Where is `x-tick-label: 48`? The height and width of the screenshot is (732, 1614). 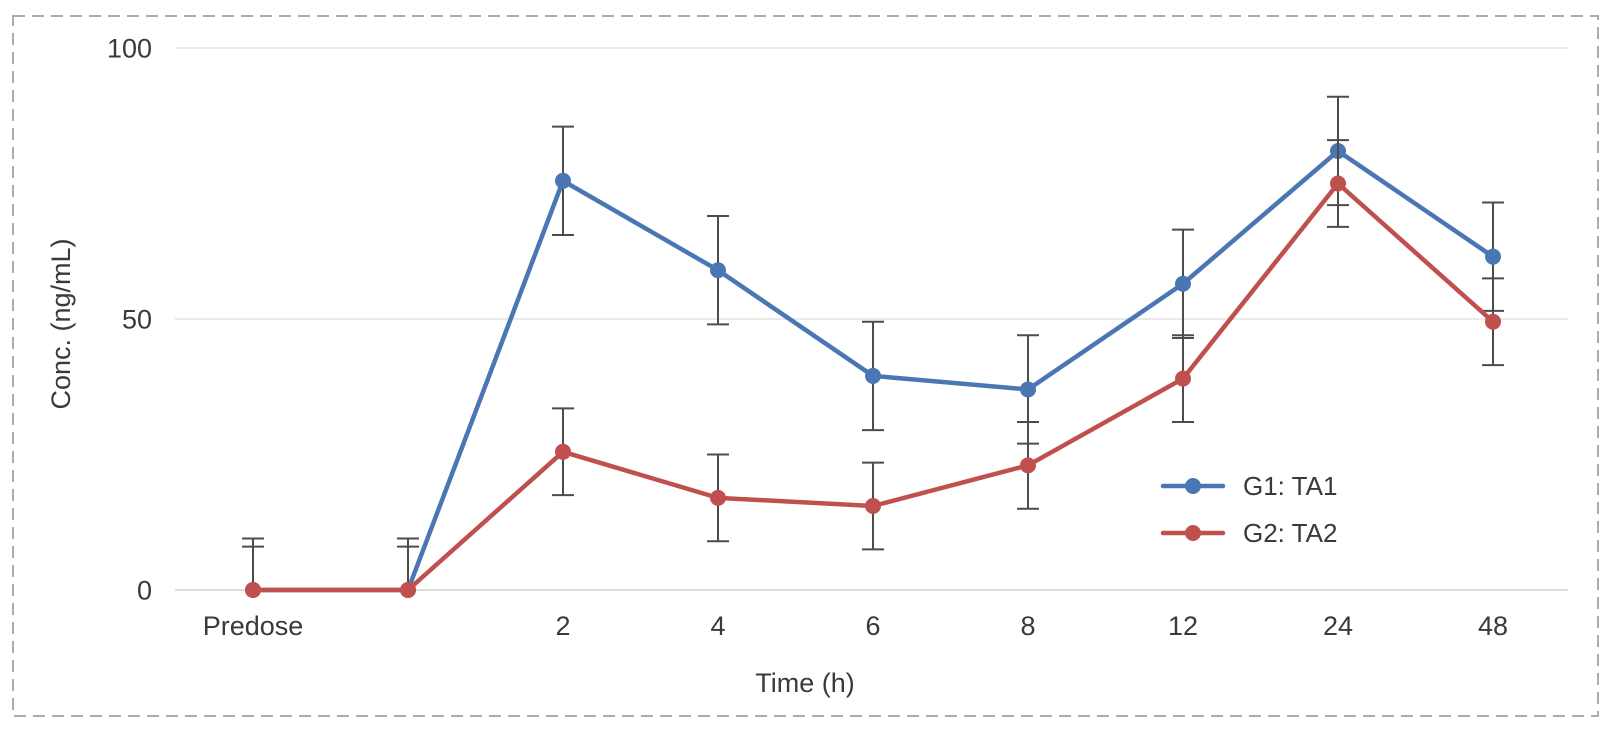 x-tick-label: 48 is located at coordinates (1493, 626).